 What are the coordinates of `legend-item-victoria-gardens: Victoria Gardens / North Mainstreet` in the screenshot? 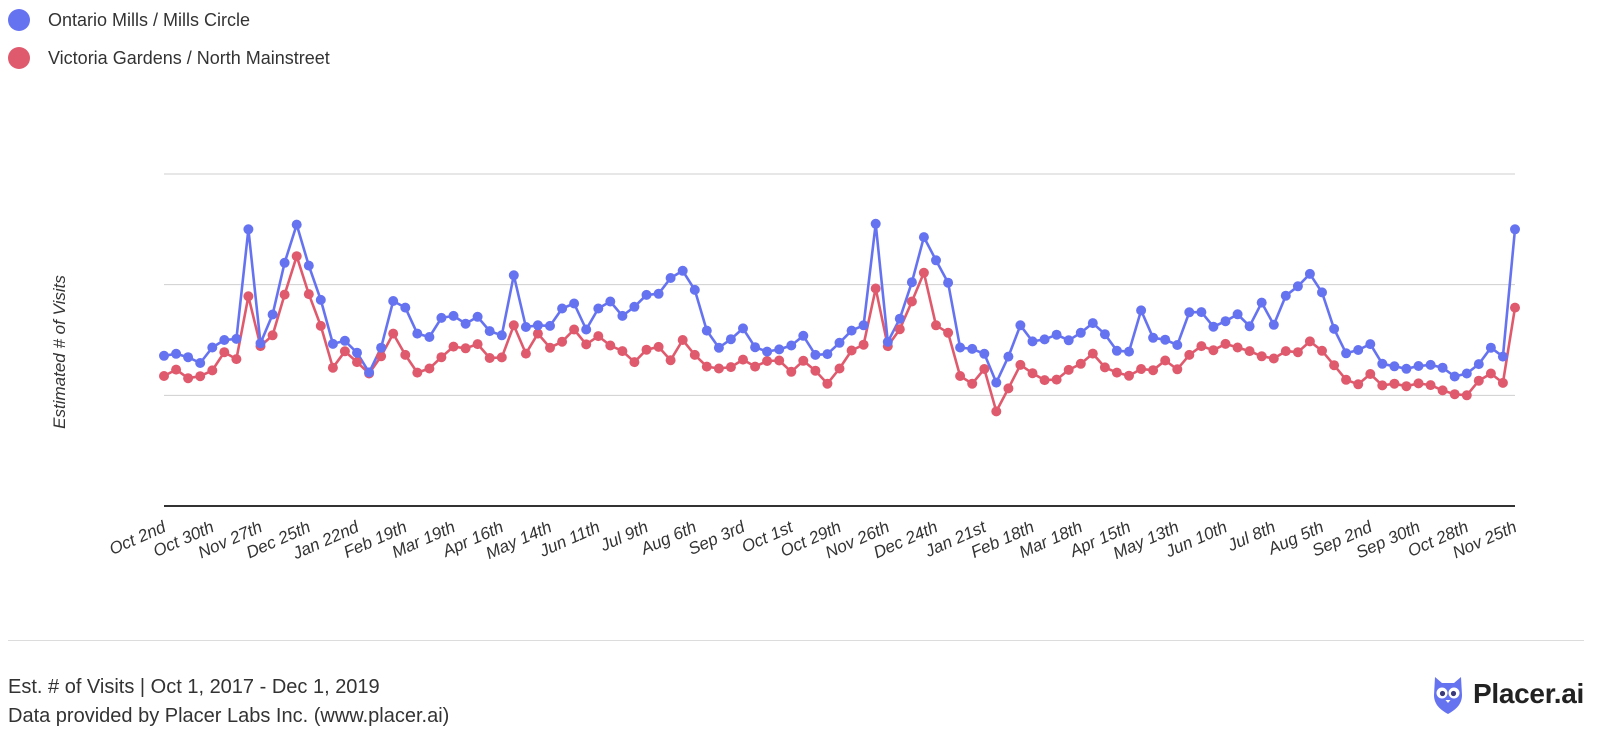 It's located at (169, 58).